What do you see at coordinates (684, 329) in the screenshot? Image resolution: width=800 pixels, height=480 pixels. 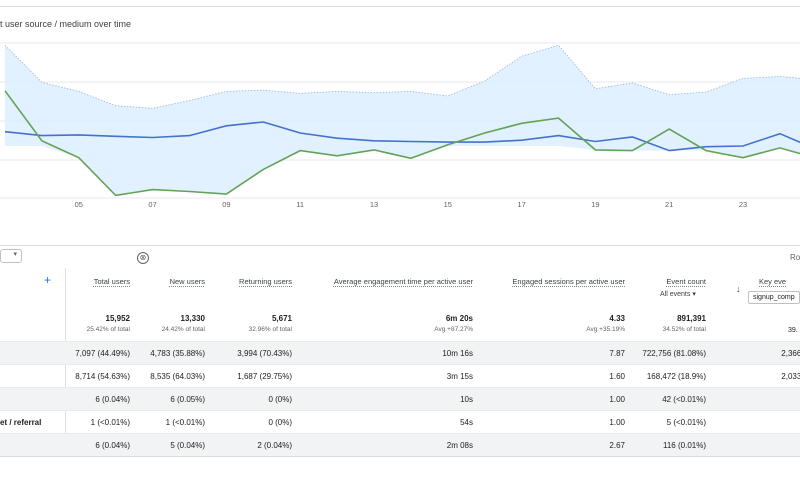 I see `pct-event-count: 34.52% of total` at bounding box center [684, 329].